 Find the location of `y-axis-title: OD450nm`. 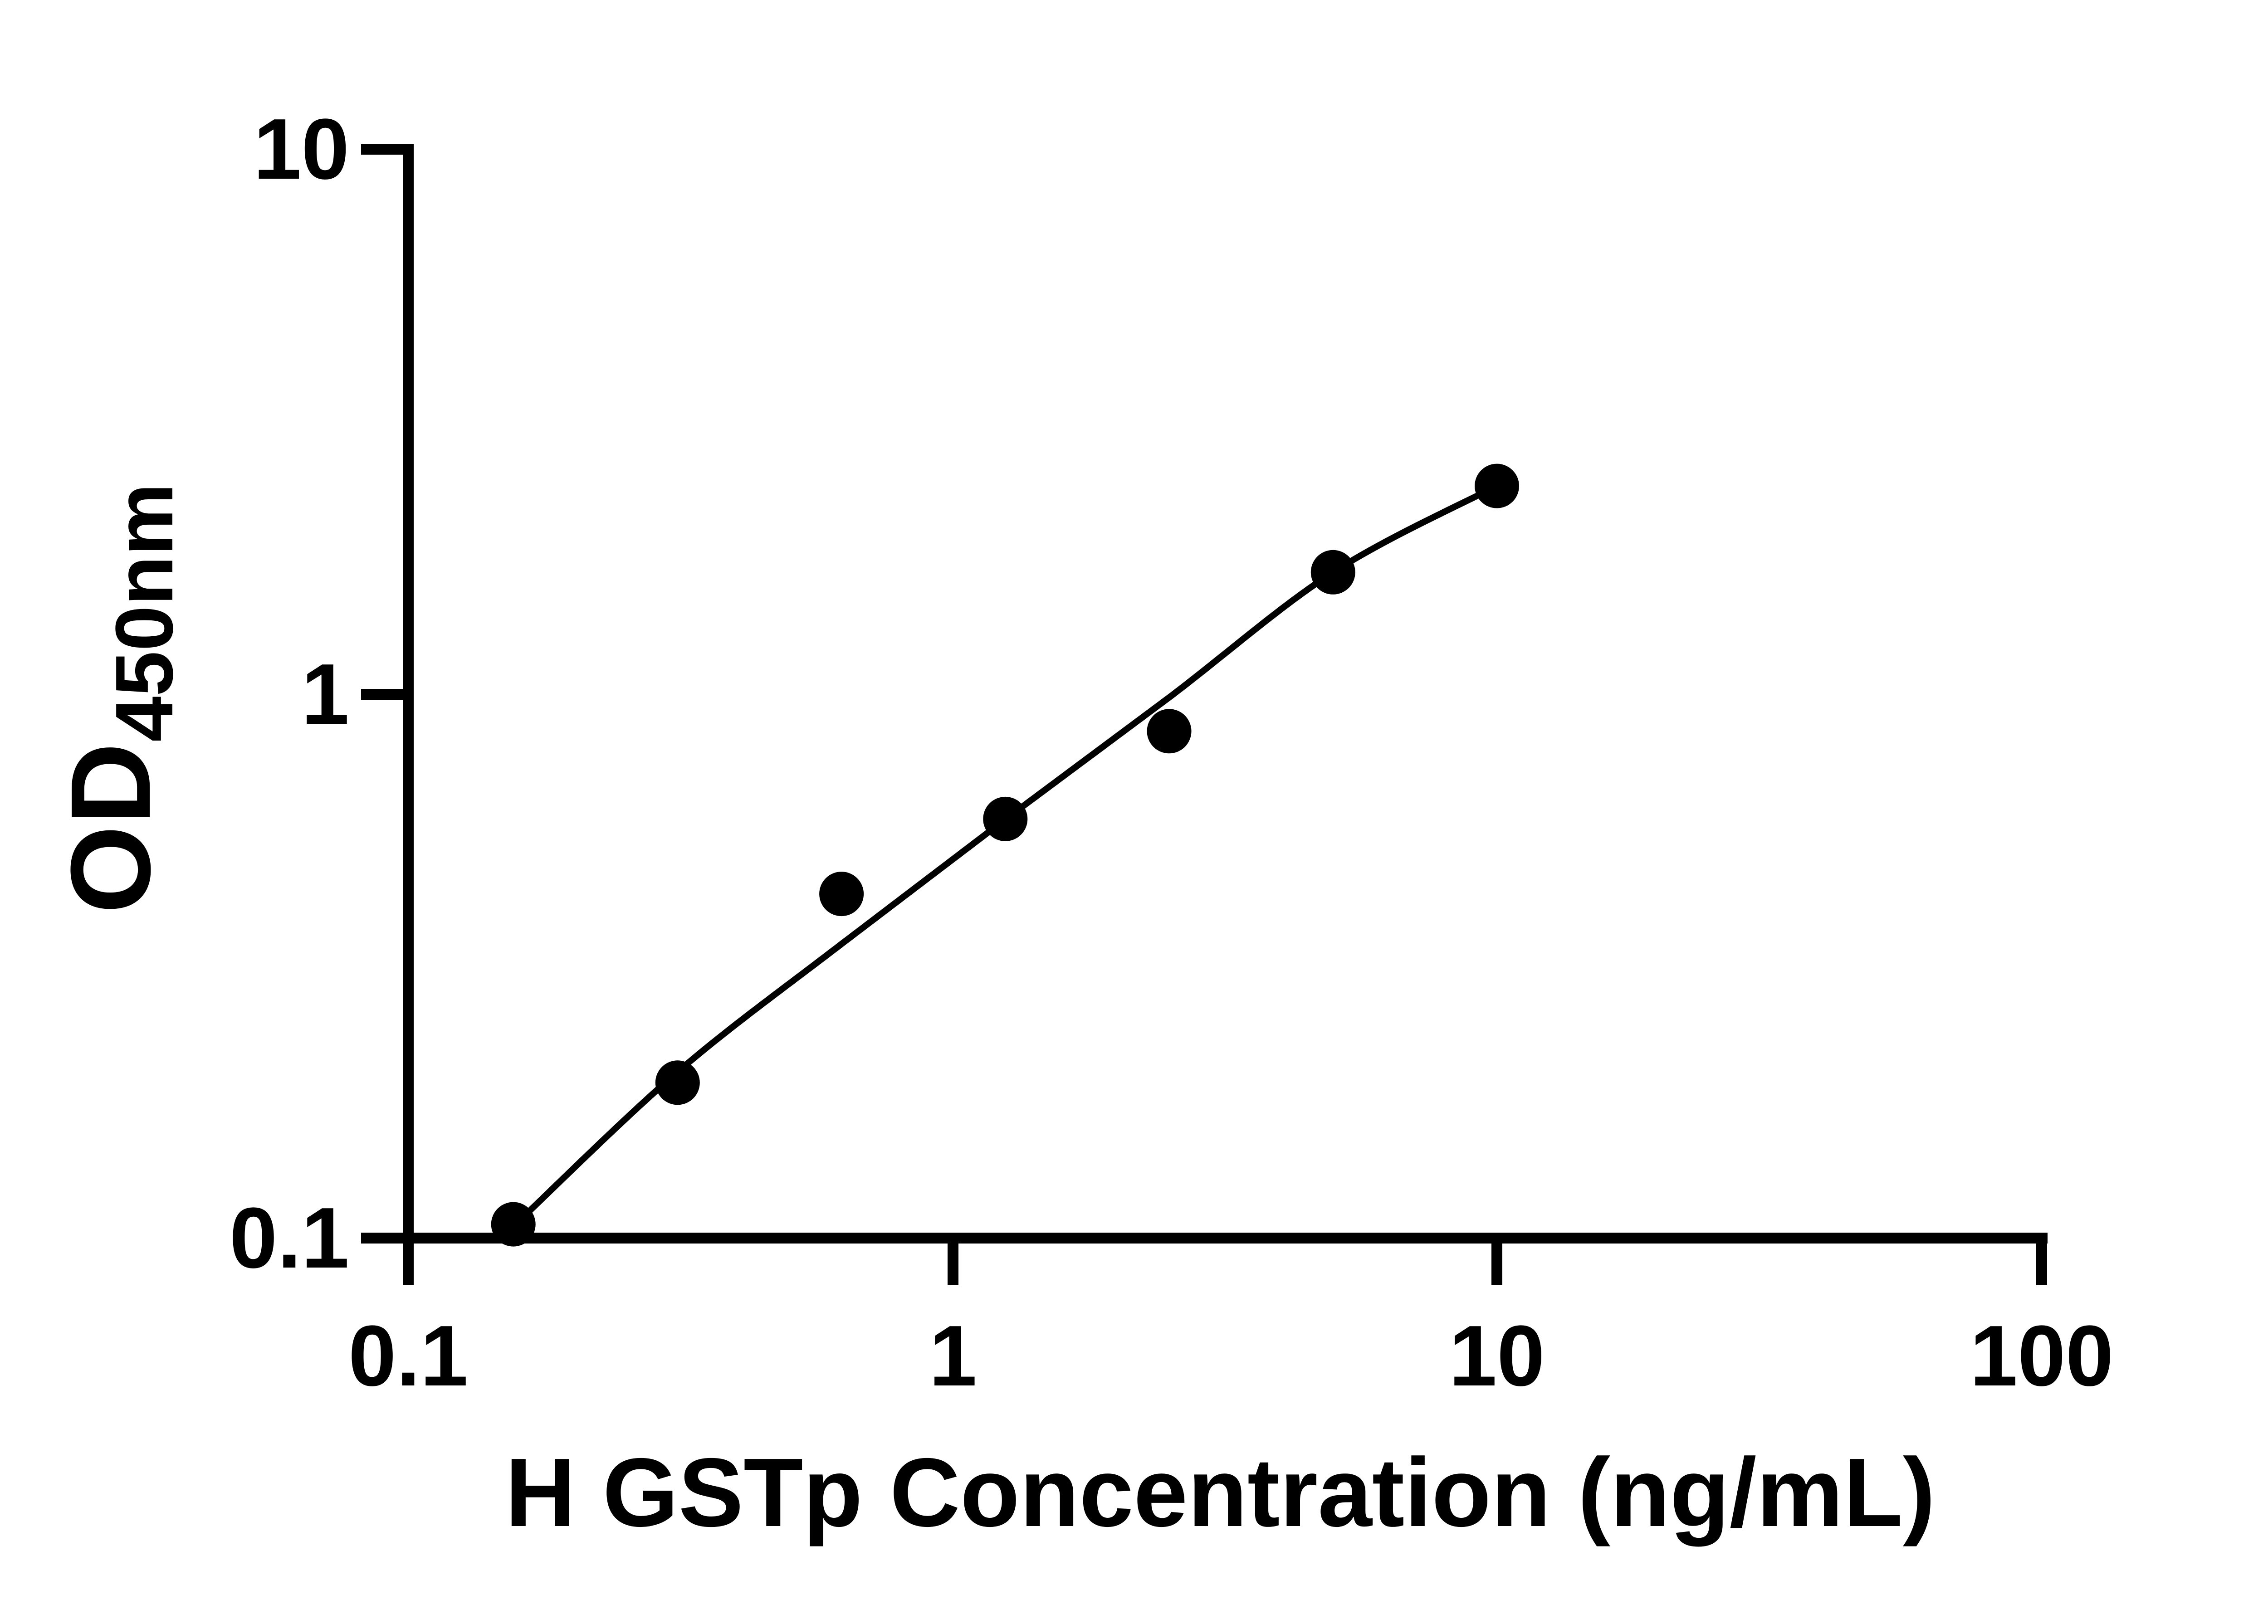

y-axis-title: OD450nm is located at coordinates (119, 698).